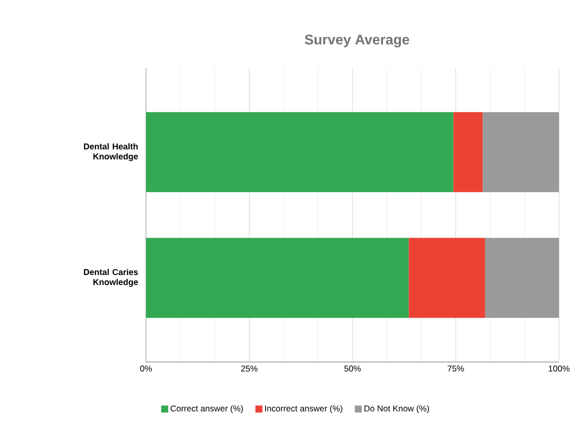 The width and height of the screenshot is (577, 436). What do you see at coordinates (456, 369) in the screenshot?
I see `x-tick-label: 75%` at bounding box center [456, 369].